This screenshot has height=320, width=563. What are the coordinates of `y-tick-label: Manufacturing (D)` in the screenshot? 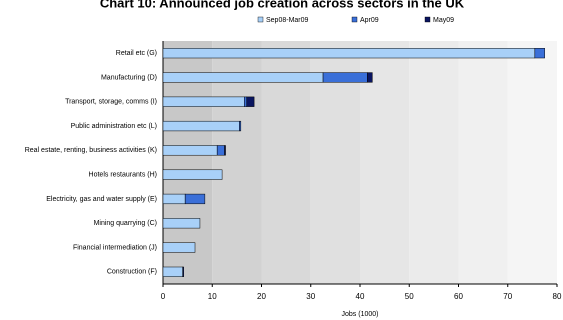 It's located at (129, 77).